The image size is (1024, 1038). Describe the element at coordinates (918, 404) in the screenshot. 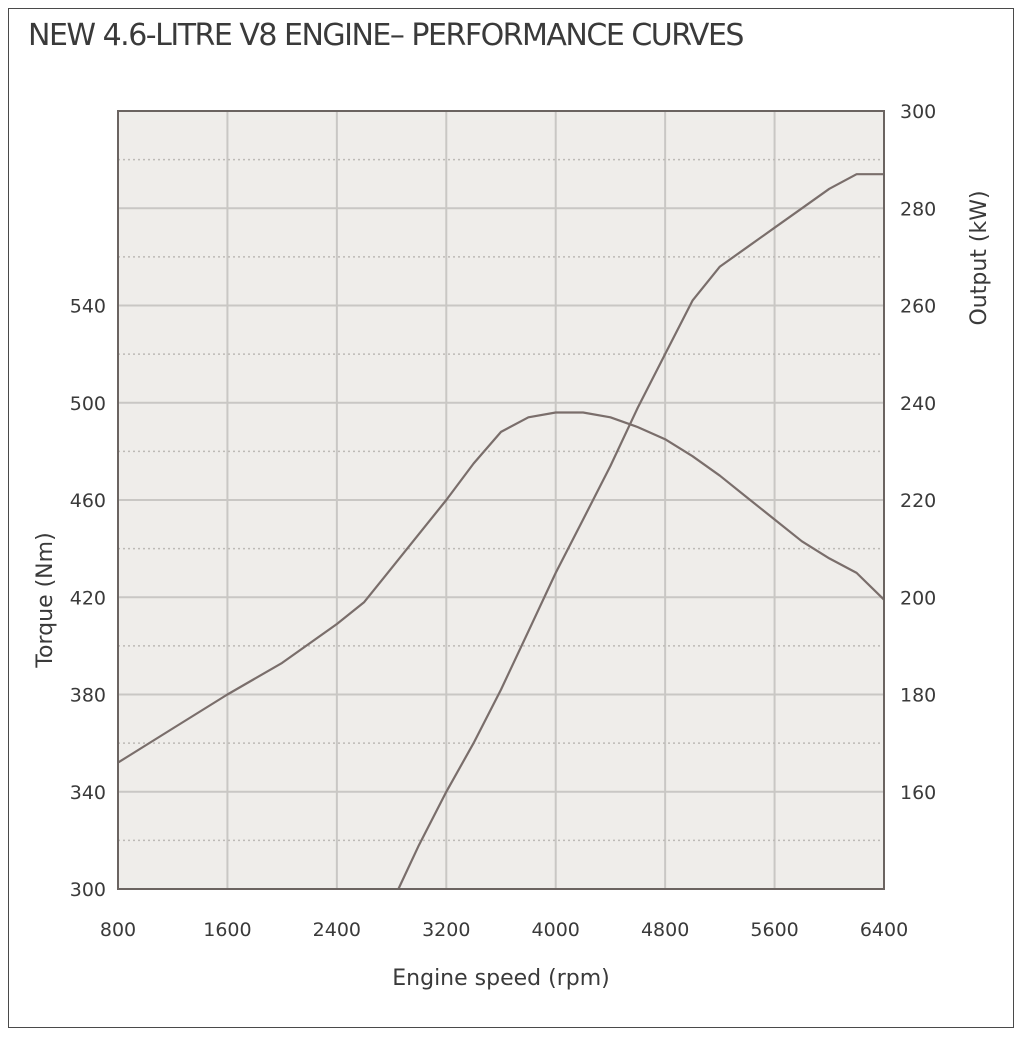

I see `y-right-tick-label: 240` at that location.